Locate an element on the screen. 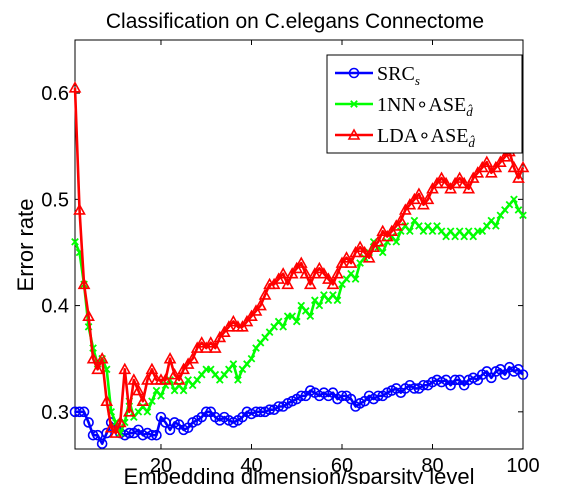 This screenshot has width=573, height=484. x-axis-label: Embedding dimension/sparsity level is located at coordinates (299, 474).